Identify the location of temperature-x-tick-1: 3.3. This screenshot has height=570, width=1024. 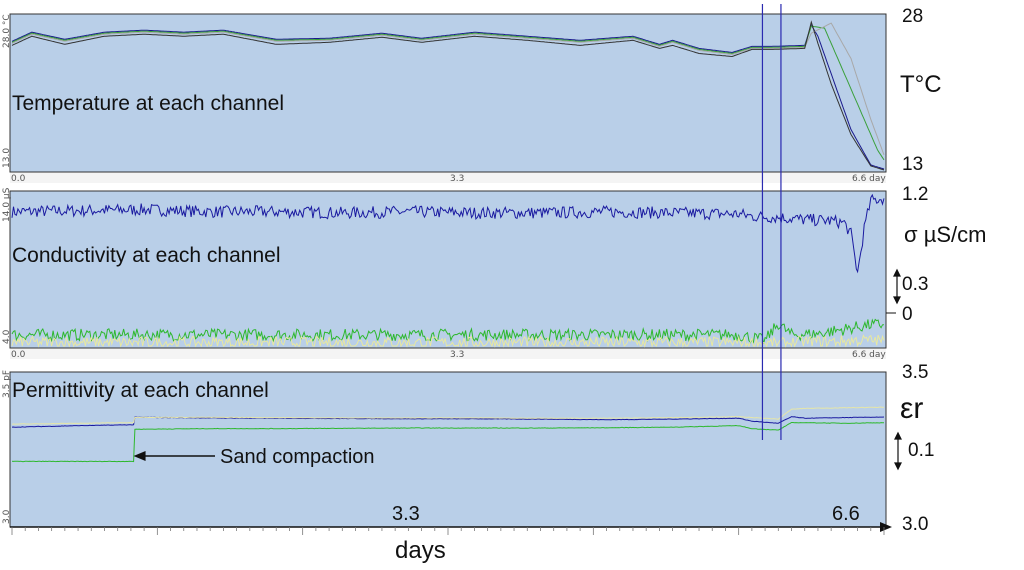
(457, 179).